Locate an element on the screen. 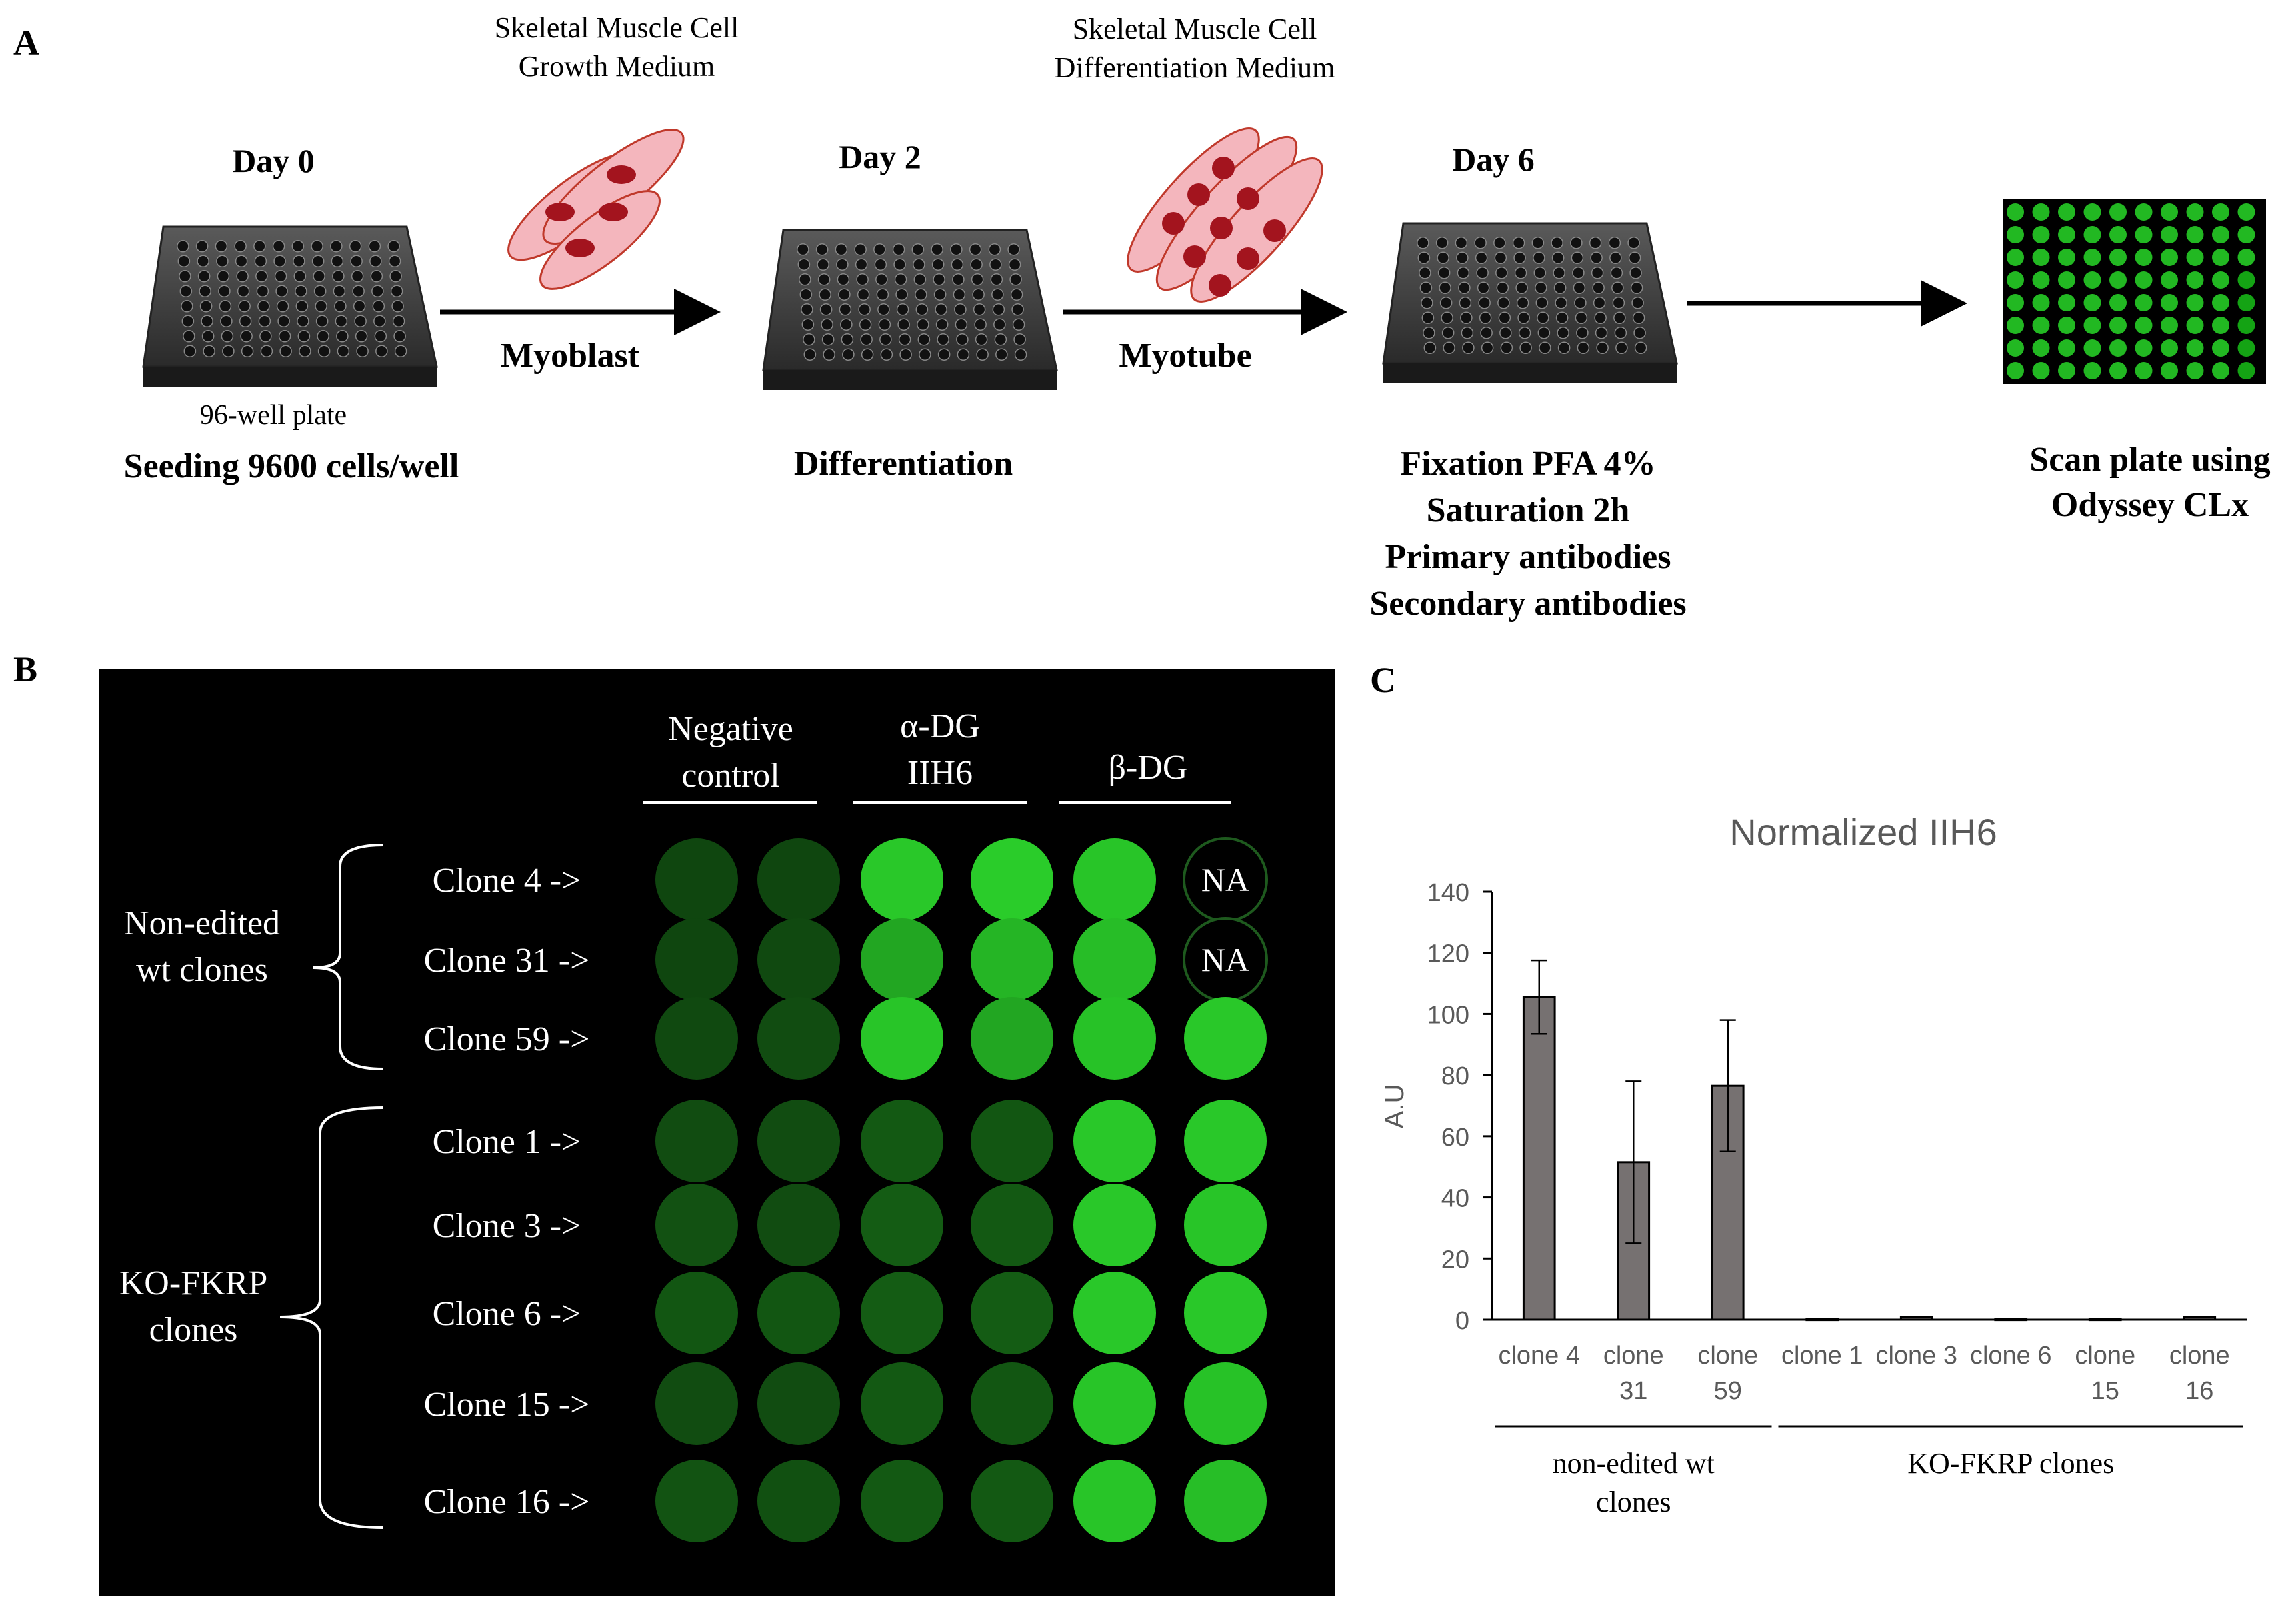 The image size is (2296, 1611). diff-medium-line2: Differentiation Medium is located at coordinates (1195, 67).